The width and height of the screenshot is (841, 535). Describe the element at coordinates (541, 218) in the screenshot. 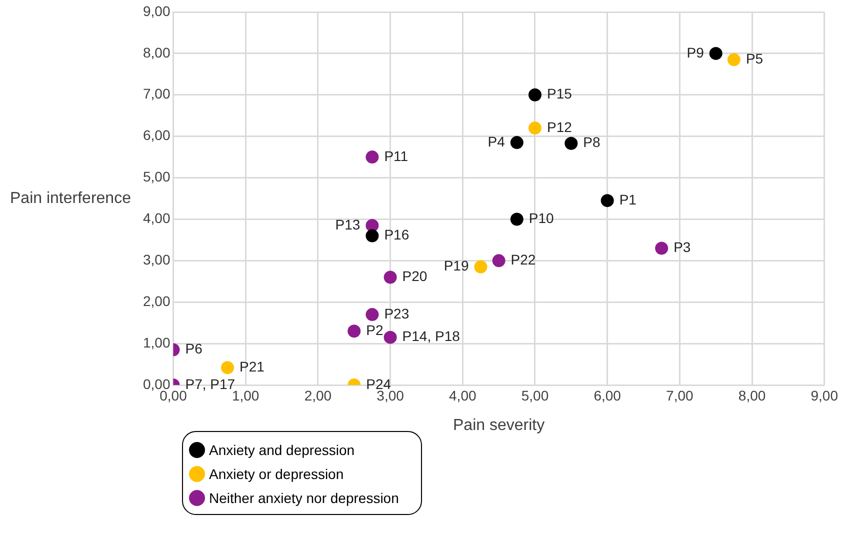

I see `annotation: P10` at that location.